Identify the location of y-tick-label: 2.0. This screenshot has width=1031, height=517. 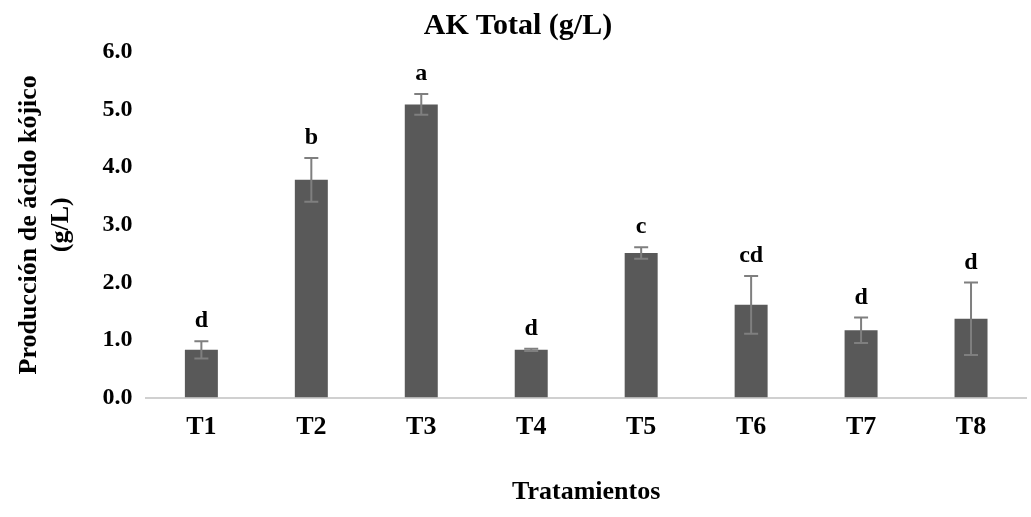
(117, 280).